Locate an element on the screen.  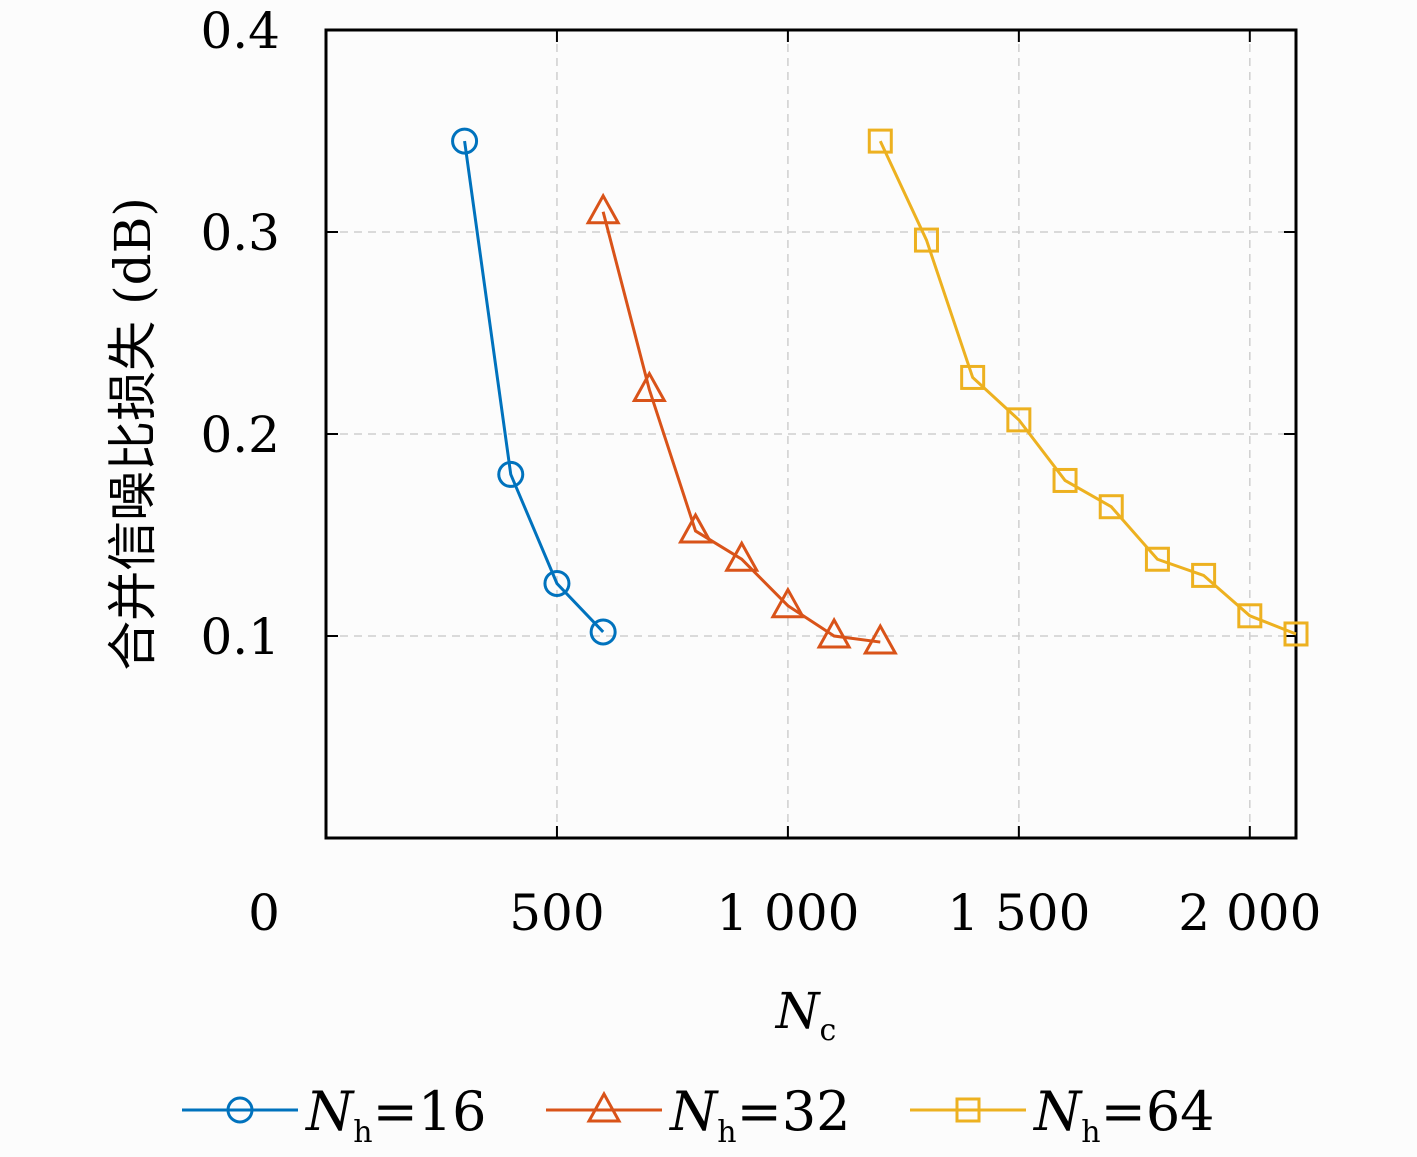
legend-item-2: Nh=64 is located at coordinates (1062, 1115).